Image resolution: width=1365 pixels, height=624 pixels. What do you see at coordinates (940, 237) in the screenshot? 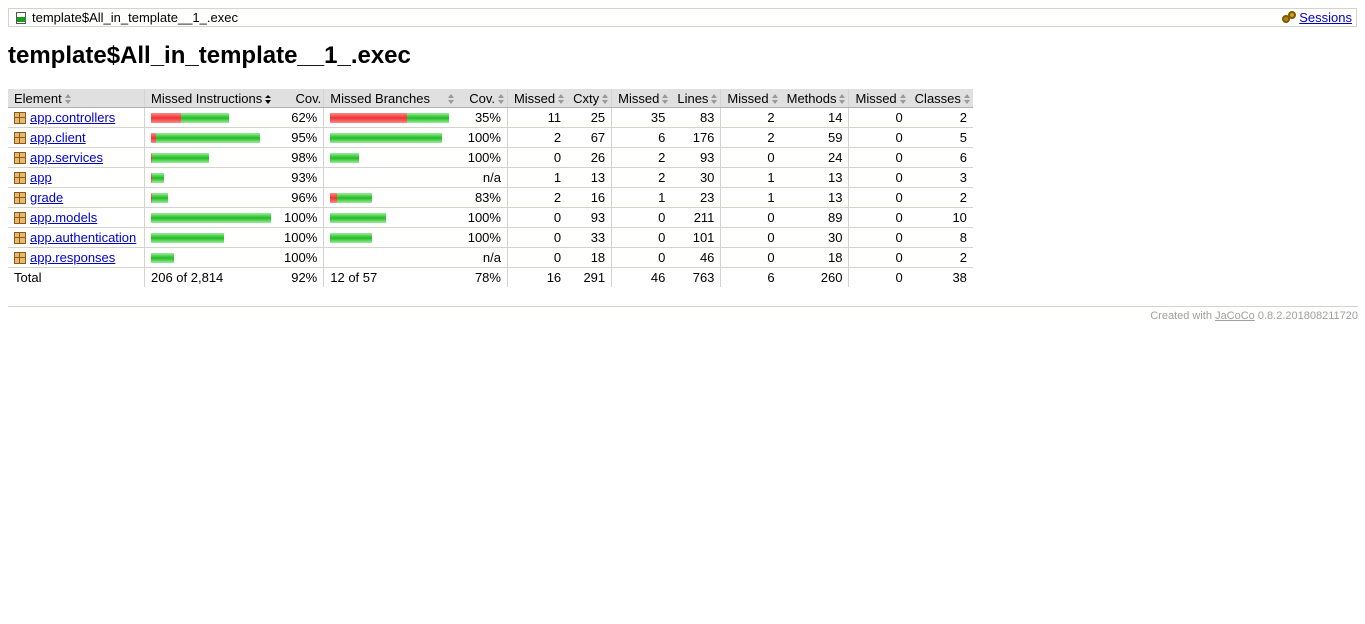
I see `classes: 8` at bounding box center [940, 237].